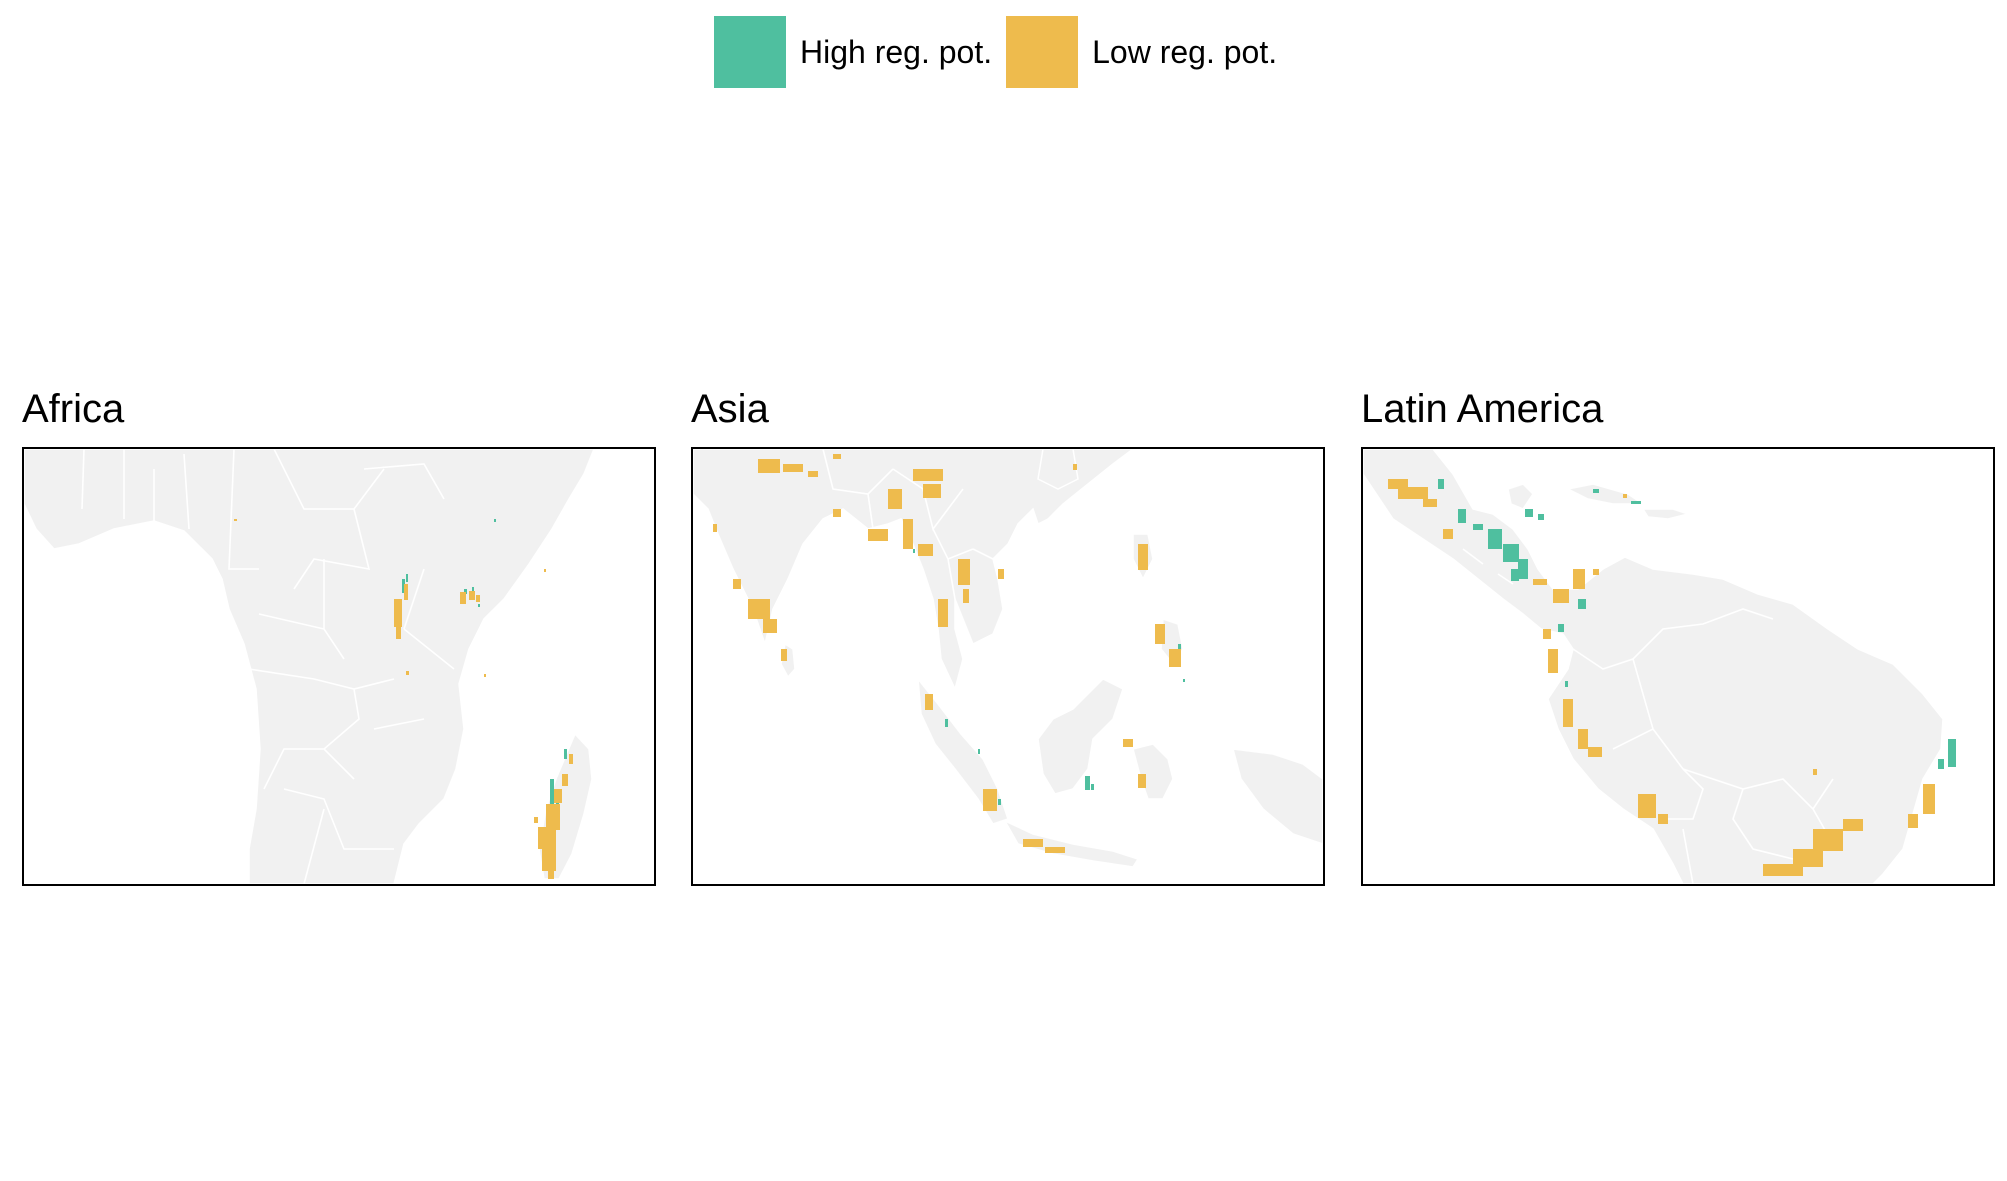  I want to click on land-latin-america, so click(1653, 666).